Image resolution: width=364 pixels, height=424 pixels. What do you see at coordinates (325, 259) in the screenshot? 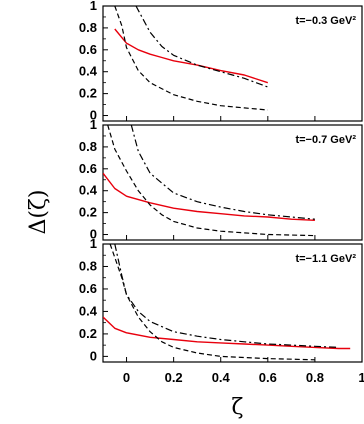
I see `panel-annotation: t=−1.1 GeV²` at bounding box center [325, 259].